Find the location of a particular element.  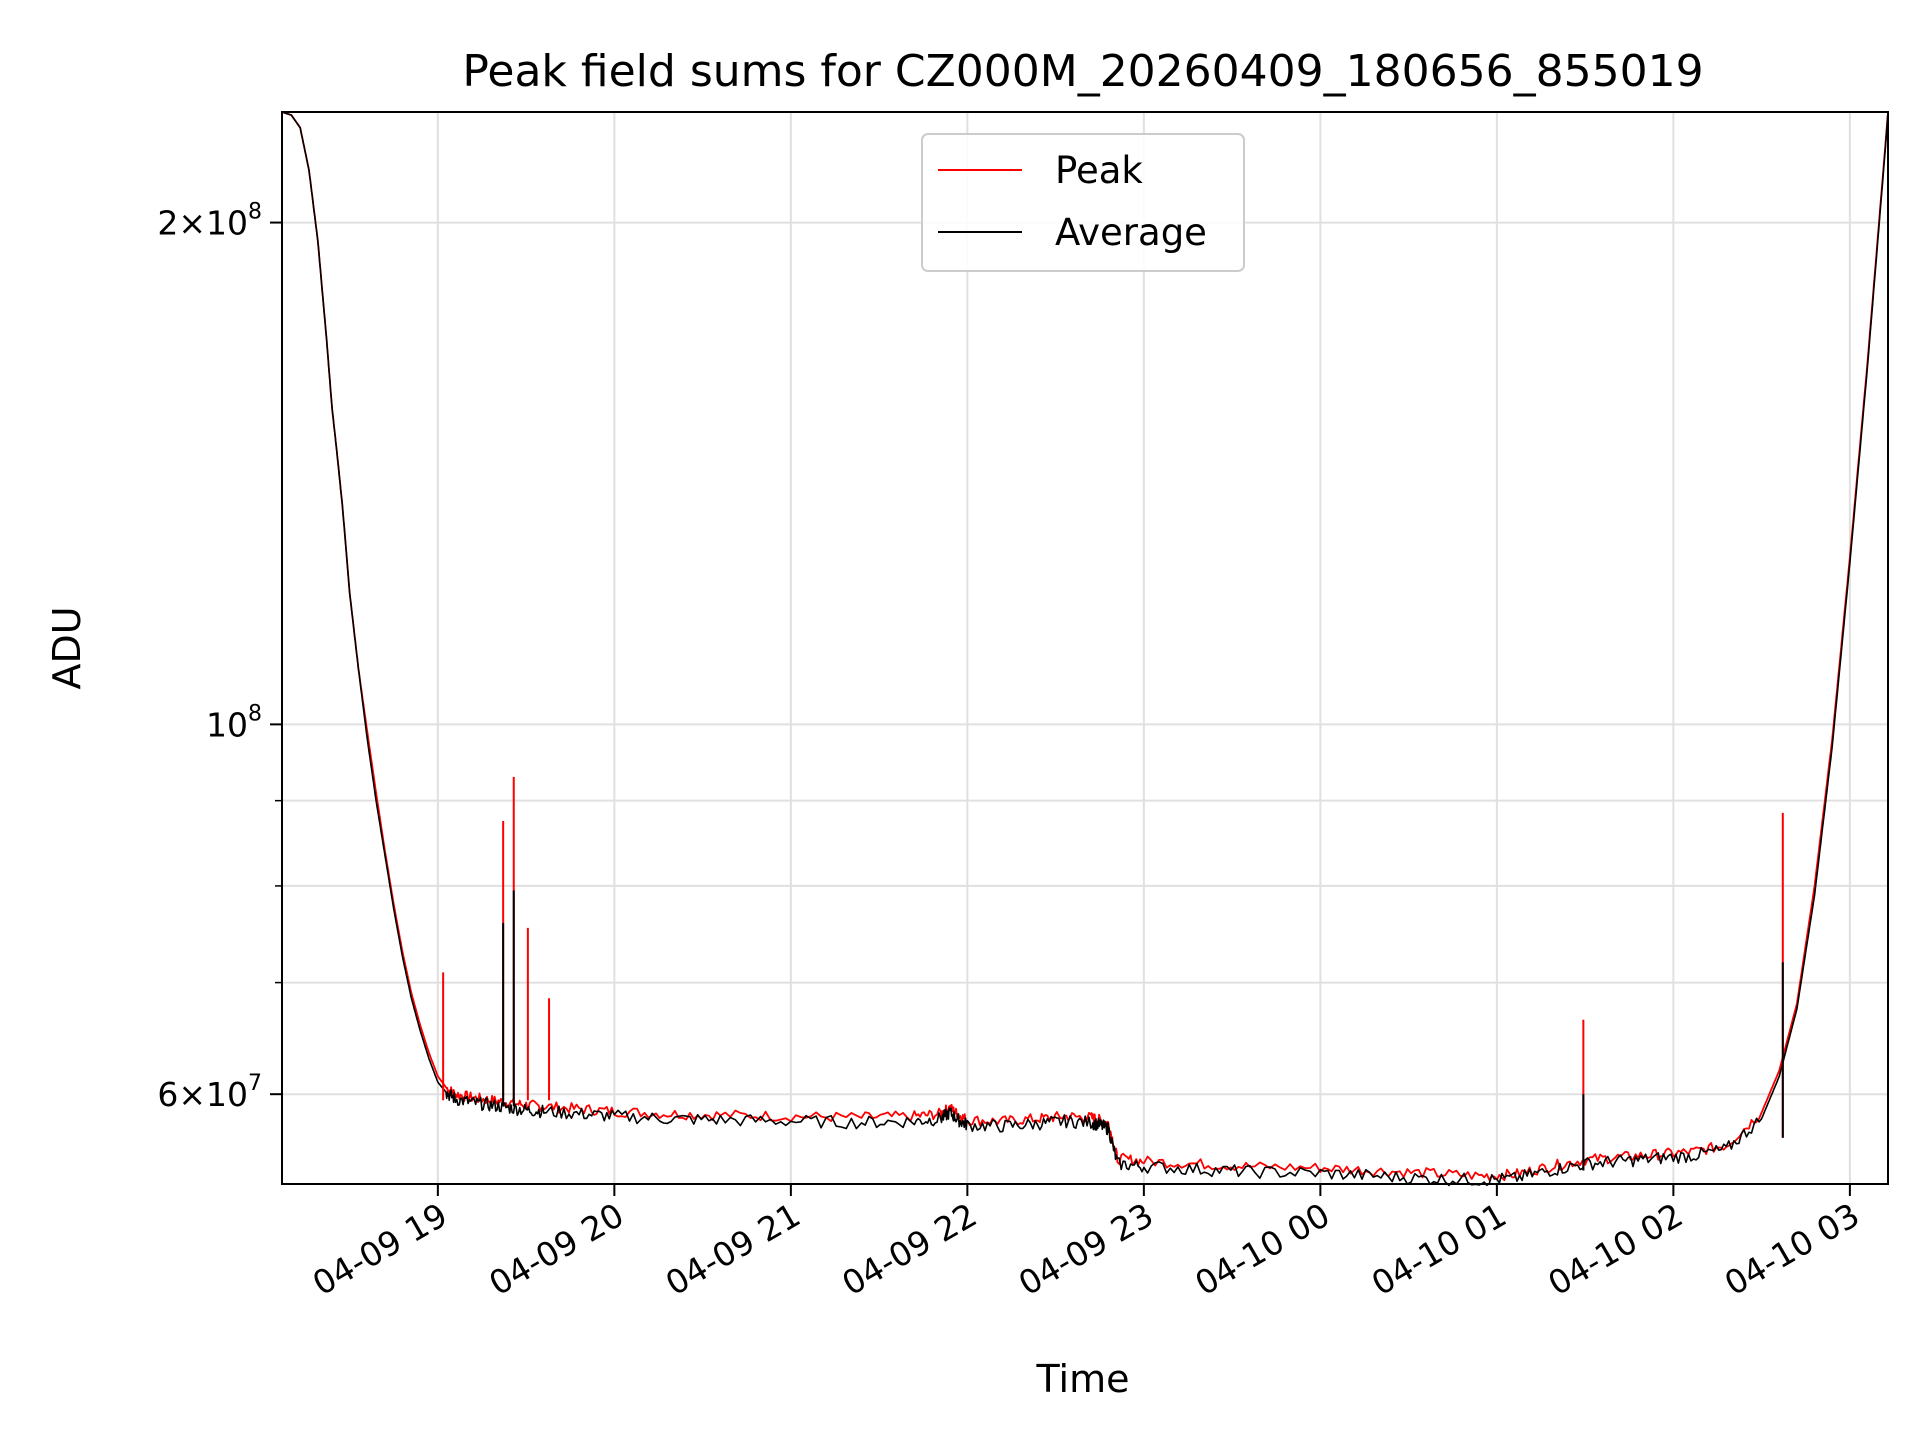

x-tick-label: 04-09 19 is located at coordinates (380, 1249).